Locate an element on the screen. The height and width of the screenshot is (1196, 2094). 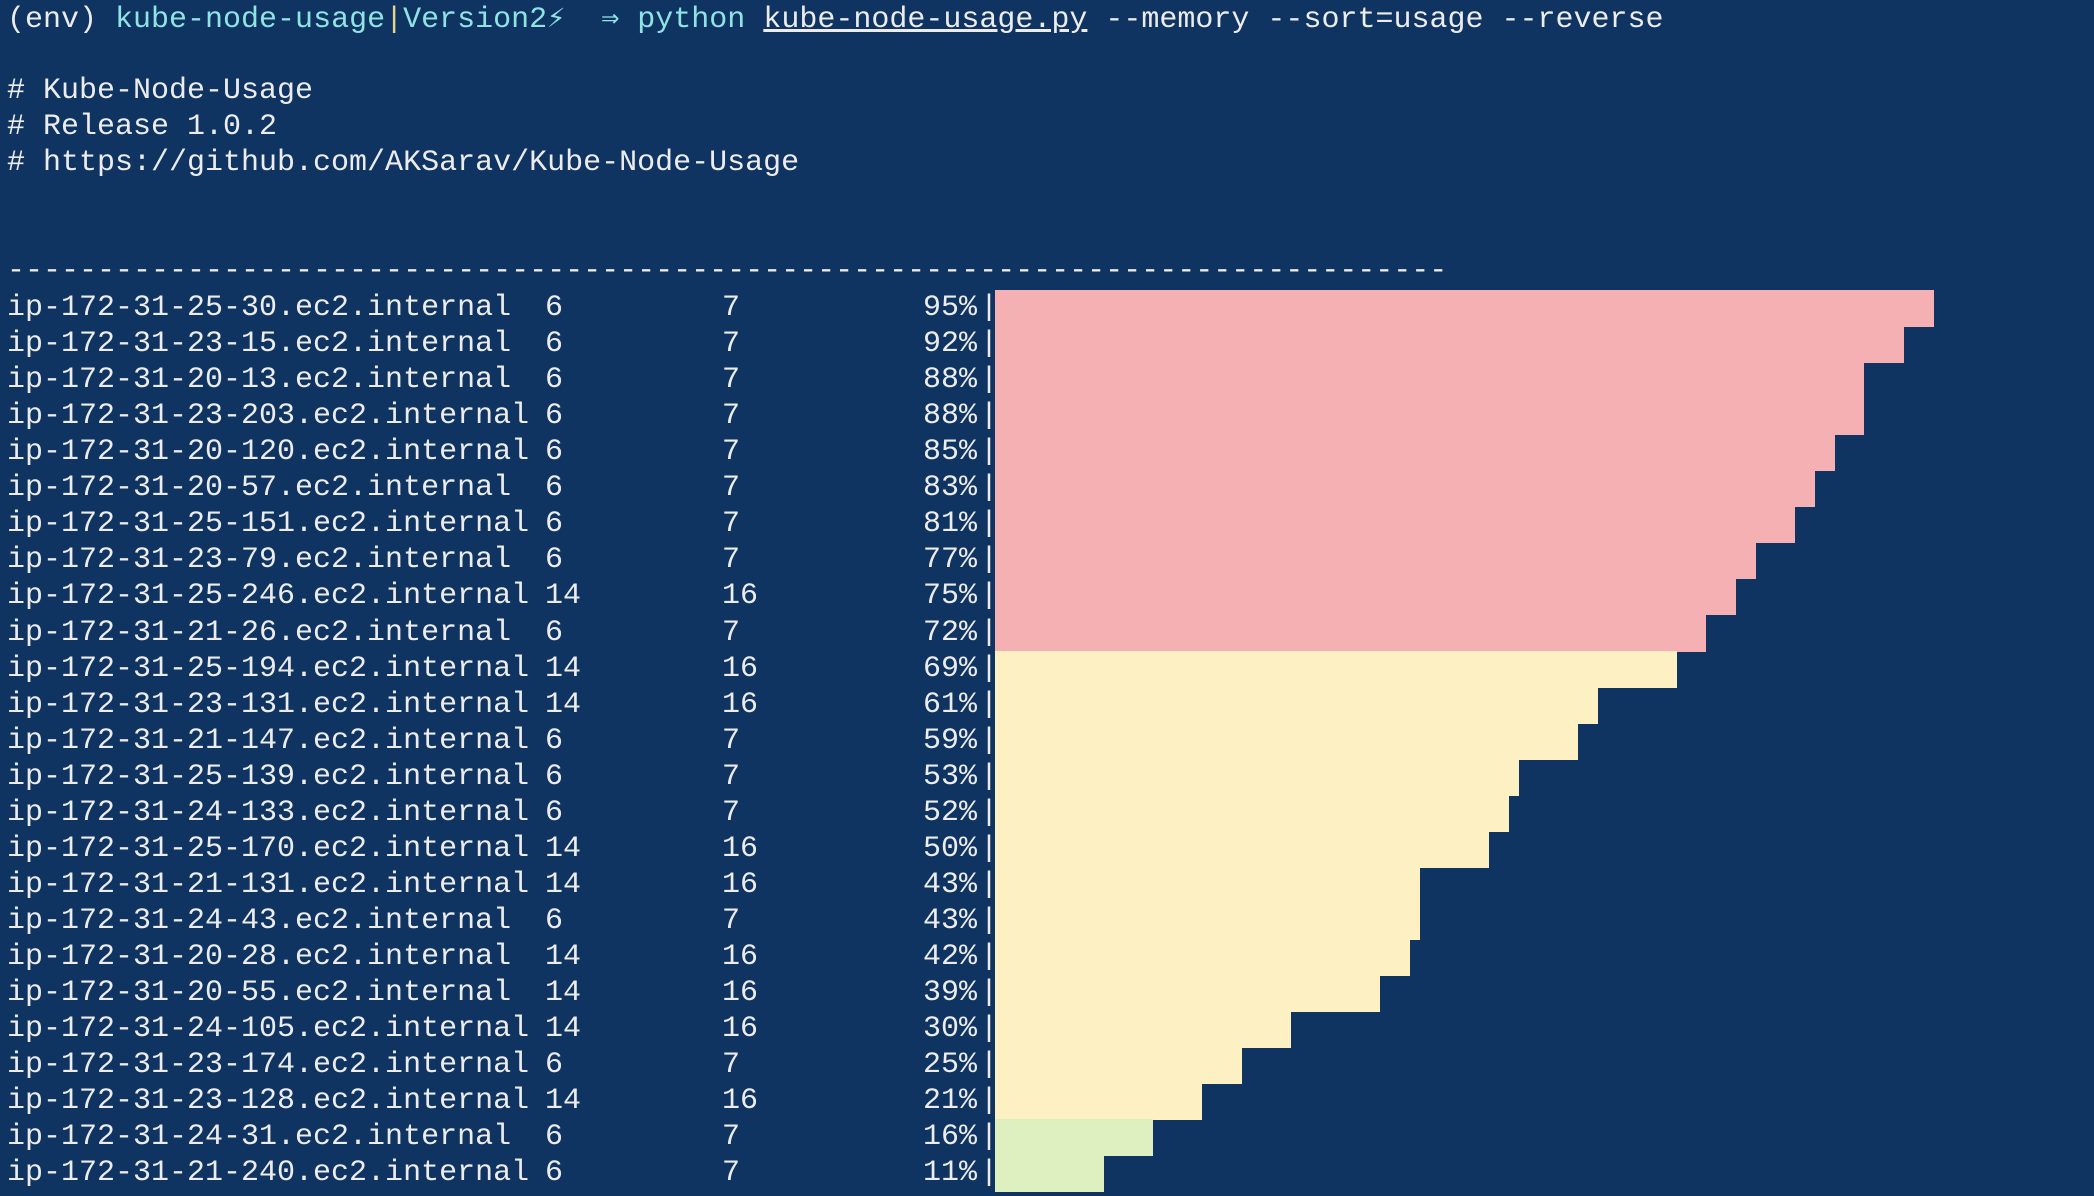
usage-label: 83% is located at coordinates (949, 488).